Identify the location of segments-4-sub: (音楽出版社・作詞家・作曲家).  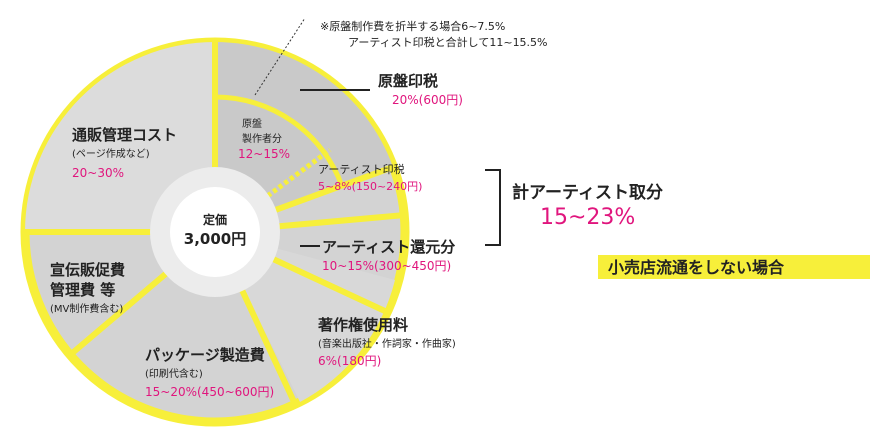
(387, 343).